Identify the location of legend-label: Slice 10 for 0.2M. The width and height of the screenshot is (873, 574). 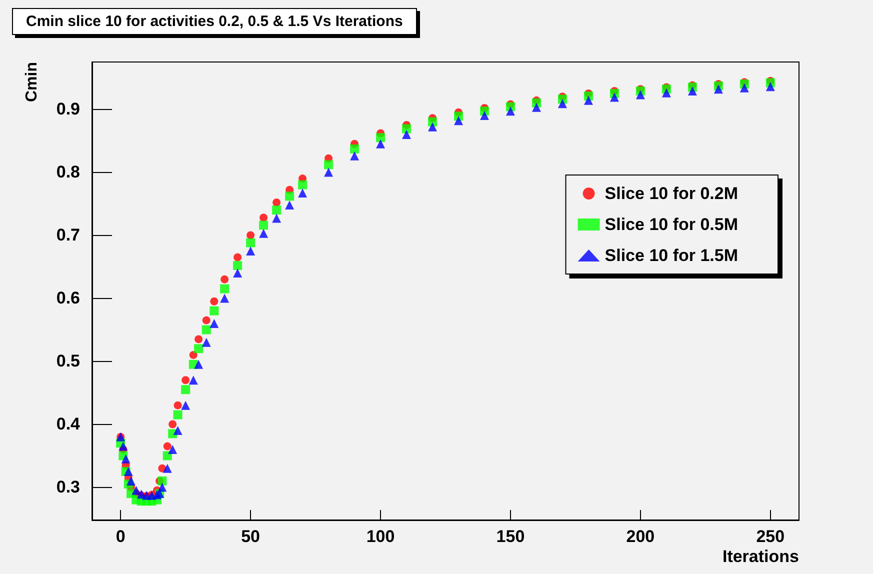
(671, 193).